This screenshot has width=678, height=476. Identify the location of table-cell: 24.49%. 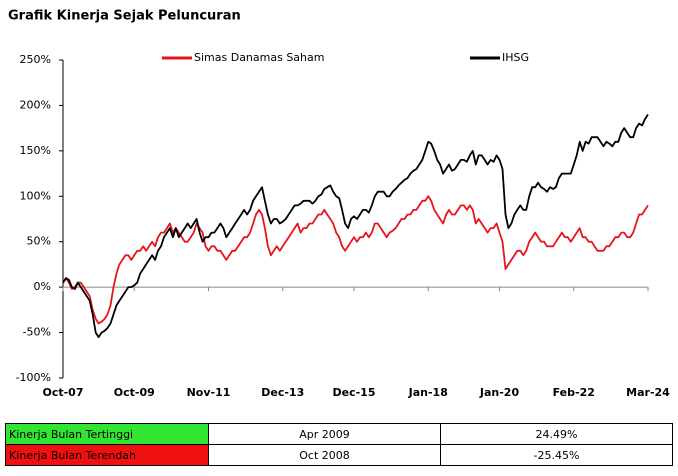
(556, 434).